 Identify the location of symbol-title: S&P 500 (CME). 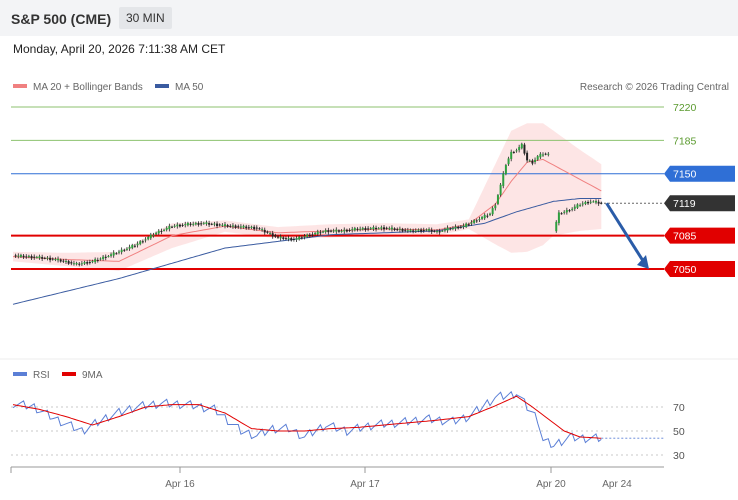
(61, 19).